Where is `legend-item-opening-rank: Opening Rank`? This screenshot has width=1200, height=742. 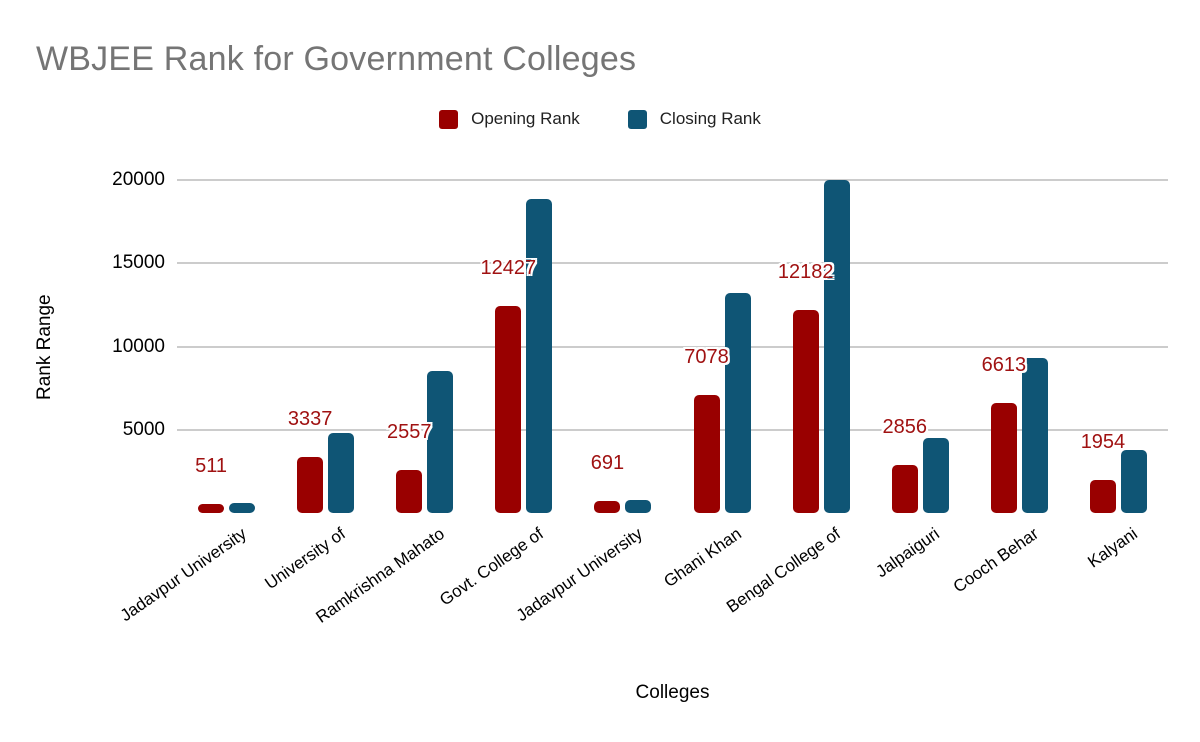 legend-item-opening-rank: Opening Rank is located at coordinates (509, 119).